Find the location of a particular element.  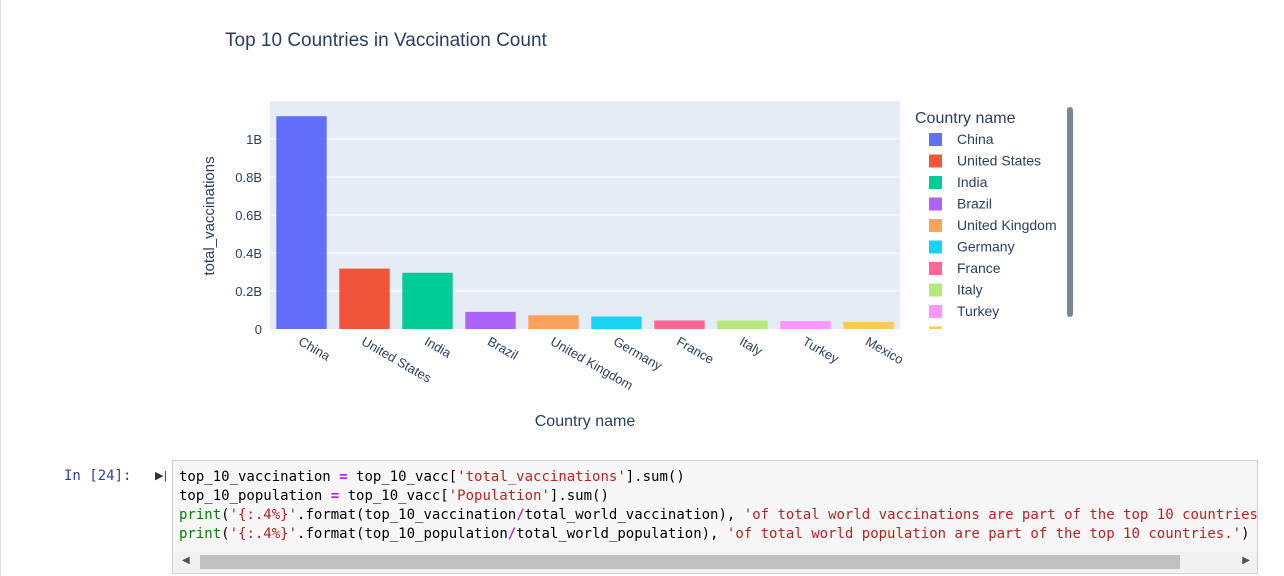

legend-item is located at coordinates (935, 328).